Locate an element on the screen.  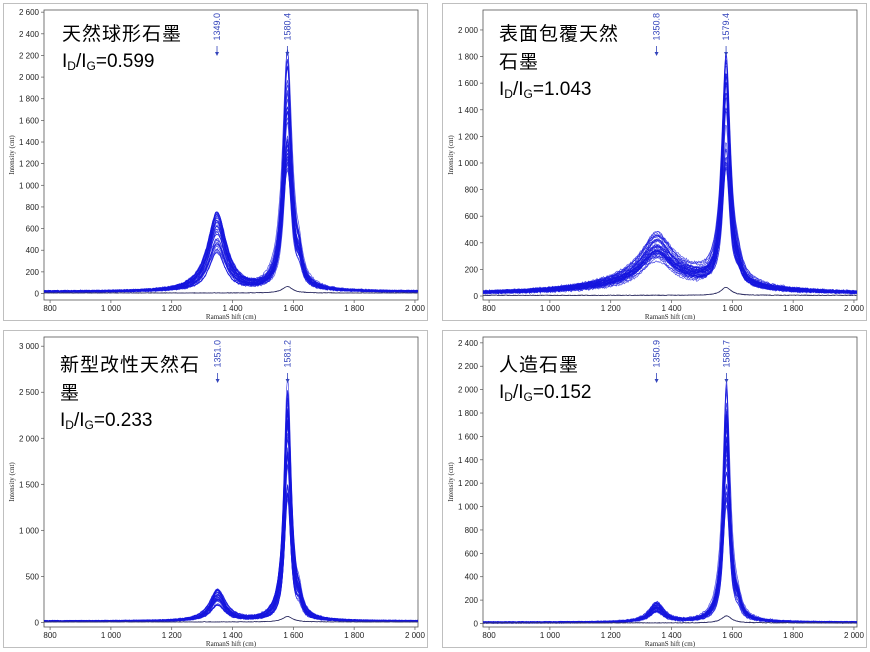
chart-annotation: 新型改性天然石墨 ID/IG=0.233 is located at coordinates (130, 395).